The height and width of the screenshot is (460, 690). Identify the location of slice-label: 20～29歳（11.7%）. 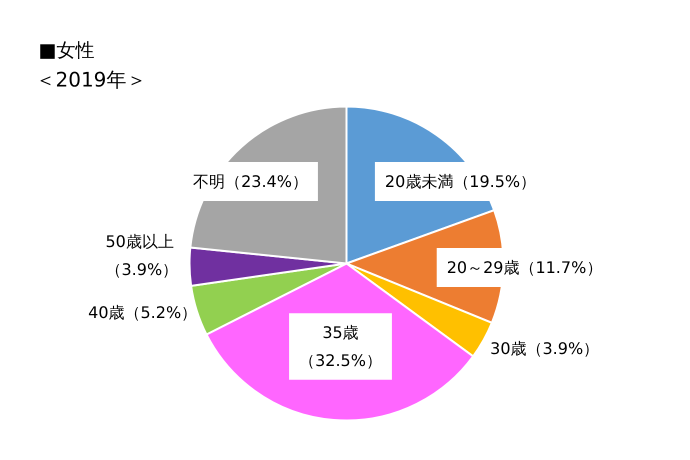
(524, 267).